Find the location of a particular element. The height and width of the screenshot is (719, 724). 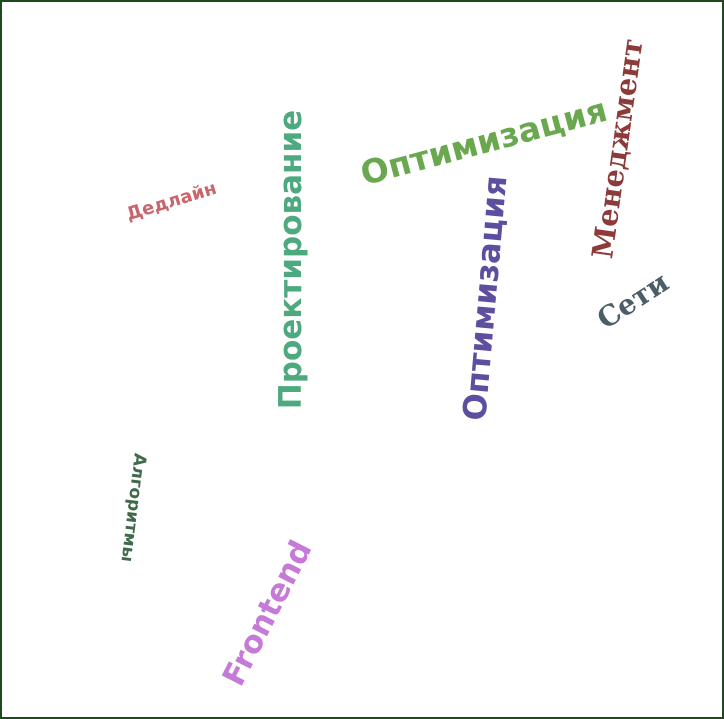

word-frontend: Frontend is located at coordinates (267, 613).